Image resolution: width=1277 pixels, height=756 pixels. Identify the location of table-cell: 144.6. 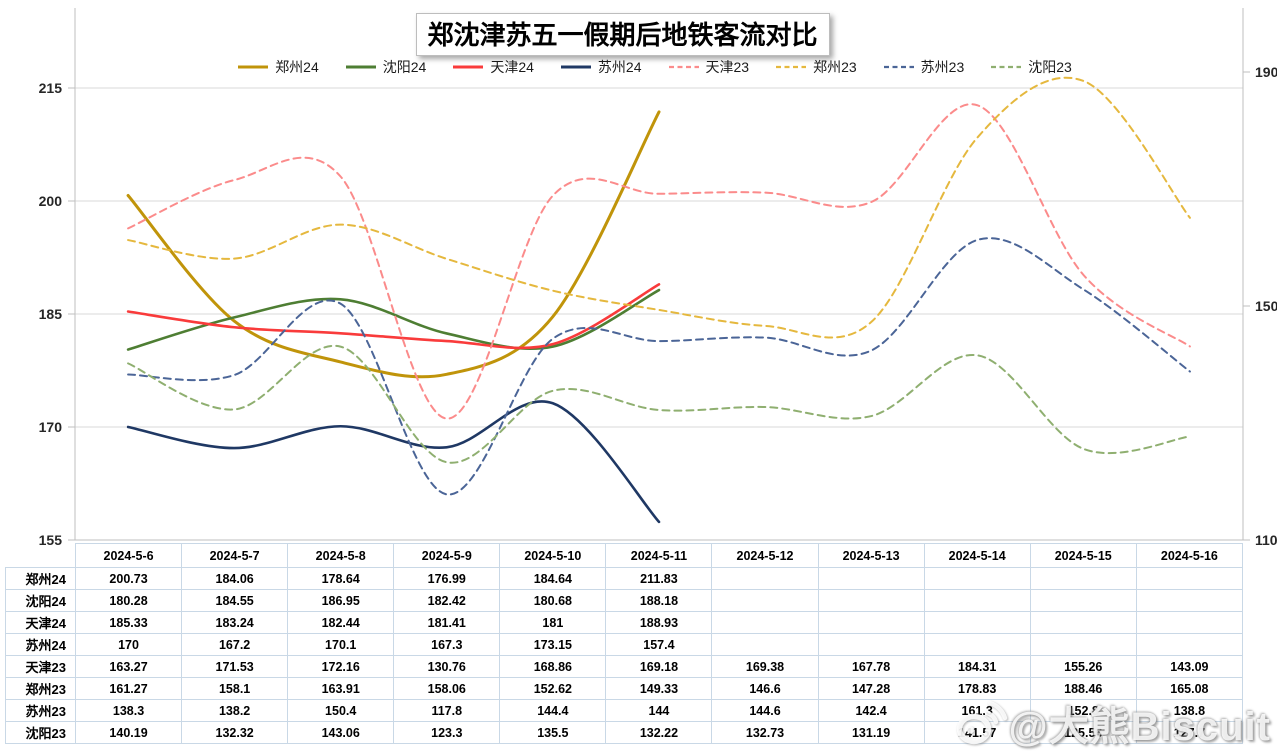
(765, 710).